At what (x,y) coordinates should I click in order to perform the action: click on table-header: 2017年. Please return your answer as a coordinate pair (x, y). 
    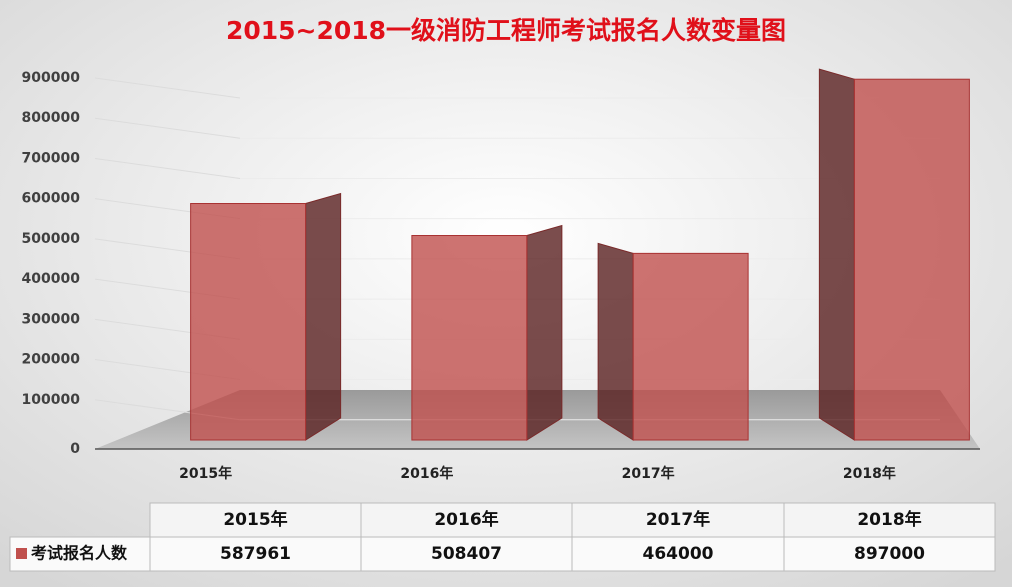
    Looking at the image, I should click on (678, 519).